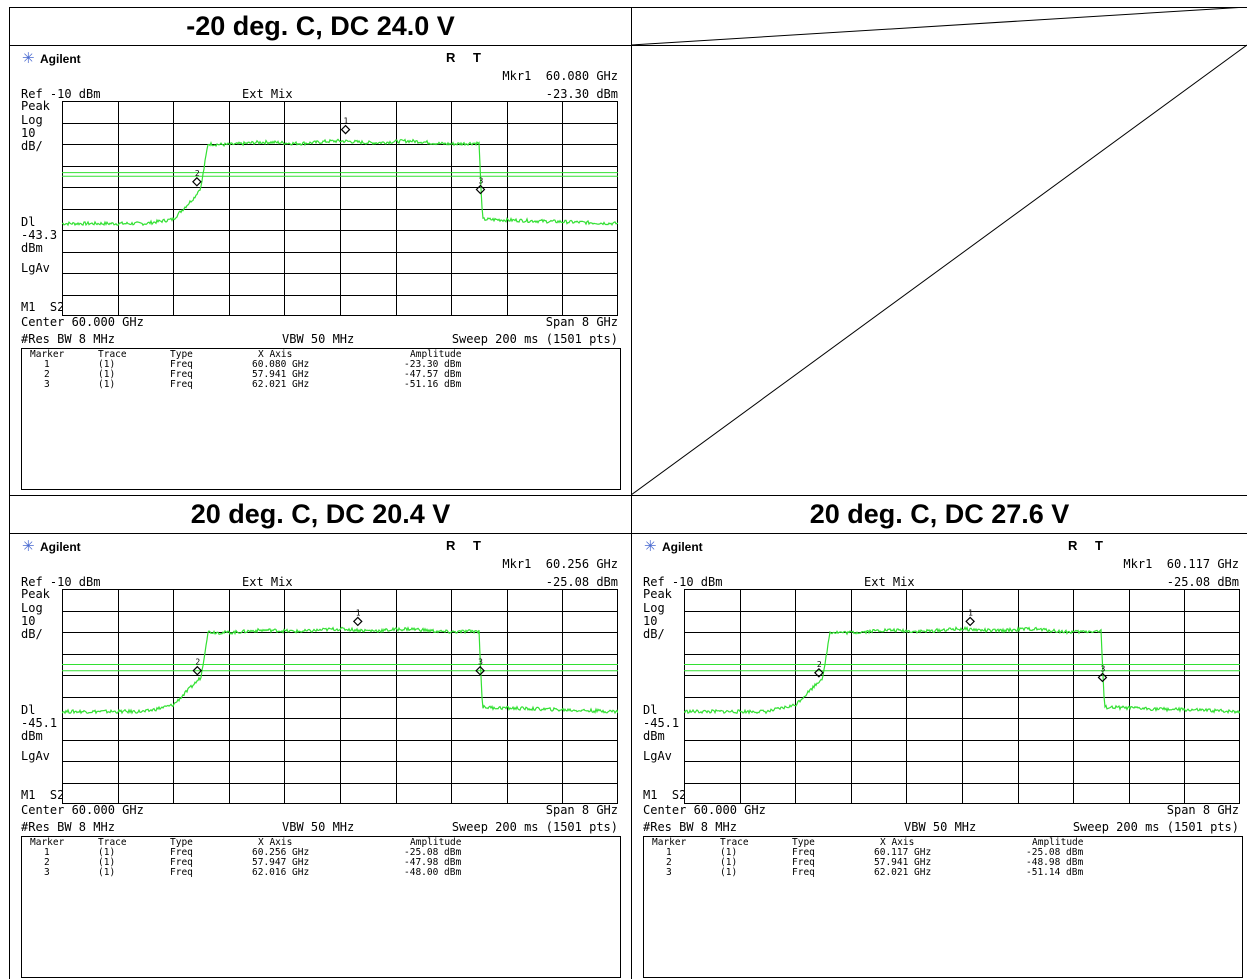  I want to click on marker-table-header-cell: Type, so click(181, 842).